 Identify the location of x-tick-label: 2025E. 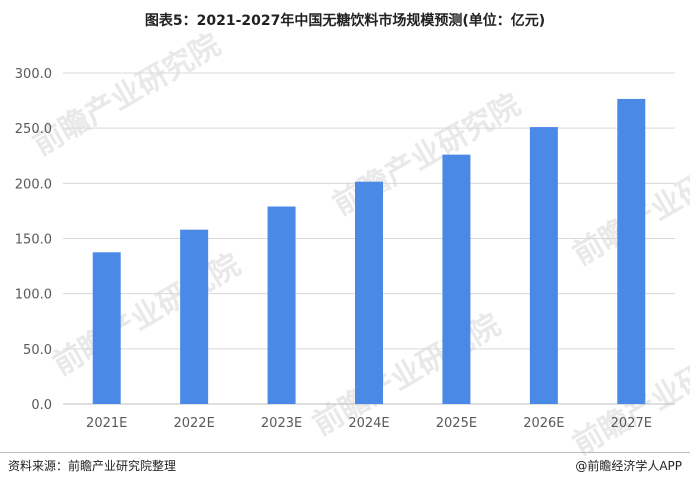
(456, 423).